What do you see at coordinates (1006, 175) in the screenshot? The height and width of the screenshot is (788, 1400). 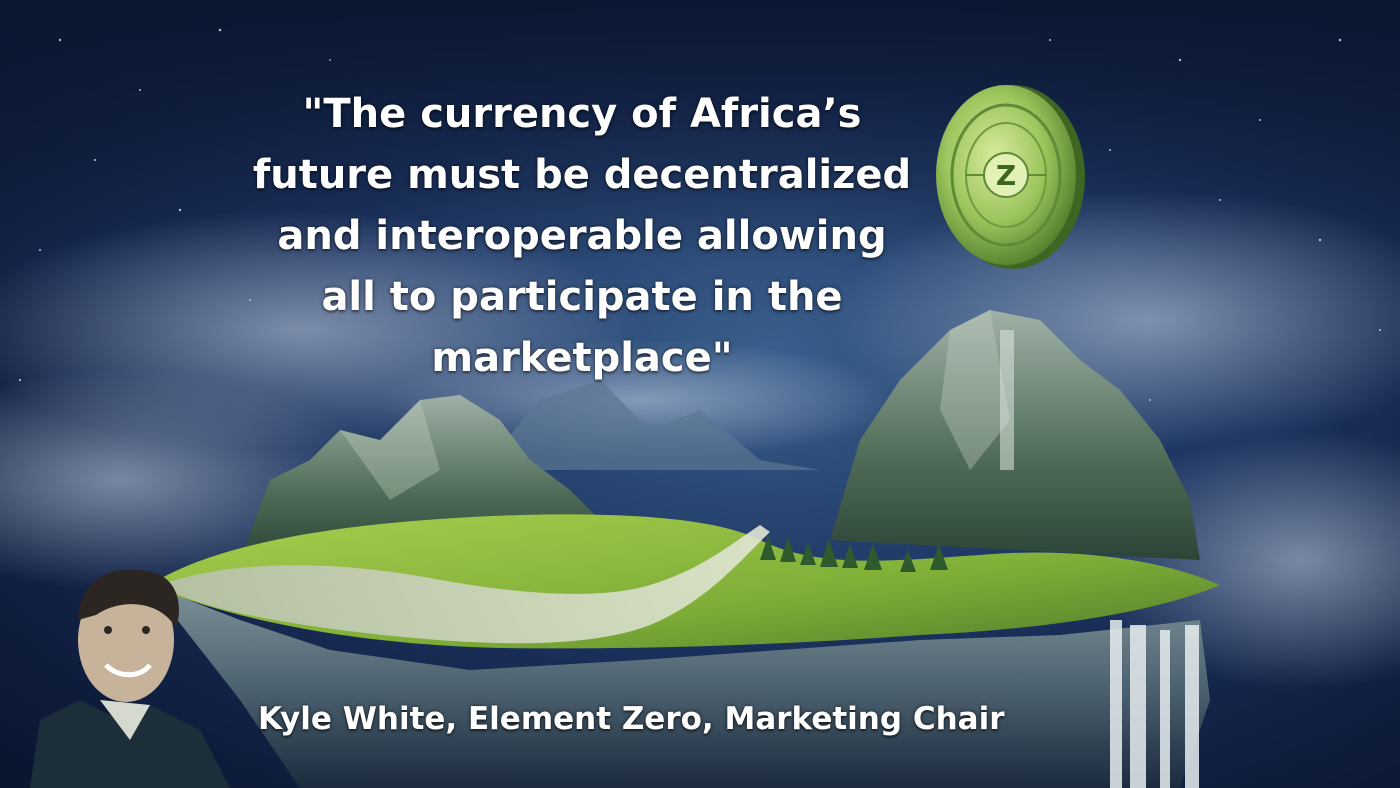 I see `svg-text: Z` at bounding box center [1006, 175].